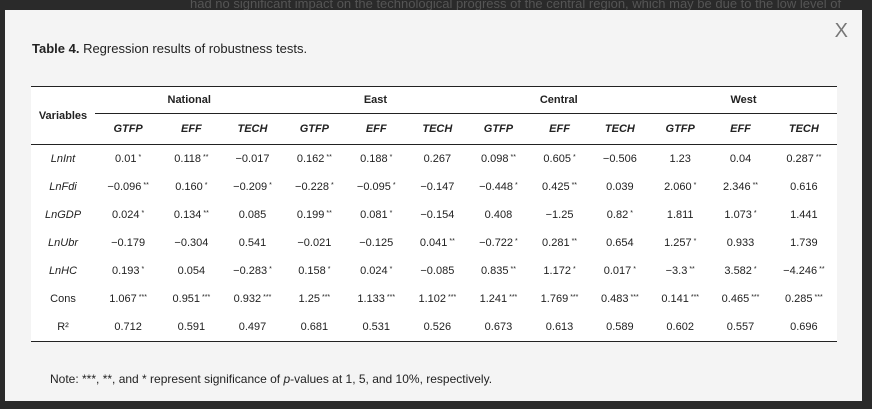 This screenshot has width=872, height=409. What do you see at coordinates (191, 215) in the screenshot?
I see `table-cell: 0.134 **` at bounding box center [191, 215].